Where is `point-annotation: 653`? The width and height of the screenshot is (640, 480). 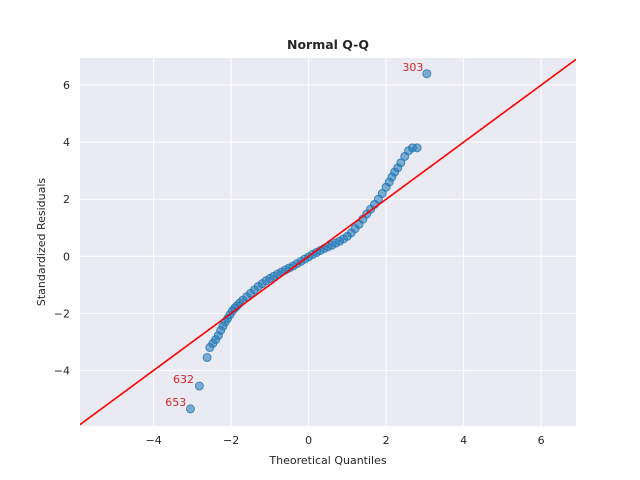 point-annotation: 653 is located at coordinates (175, 402).